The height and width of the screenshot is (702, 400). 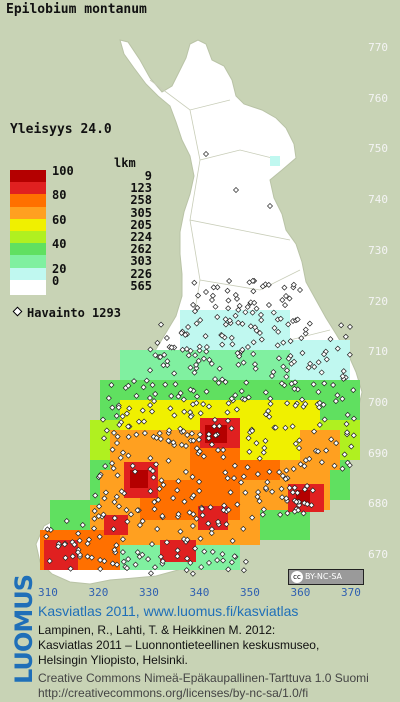 I want to click on legend-swatch, so click(x=28, y=226).